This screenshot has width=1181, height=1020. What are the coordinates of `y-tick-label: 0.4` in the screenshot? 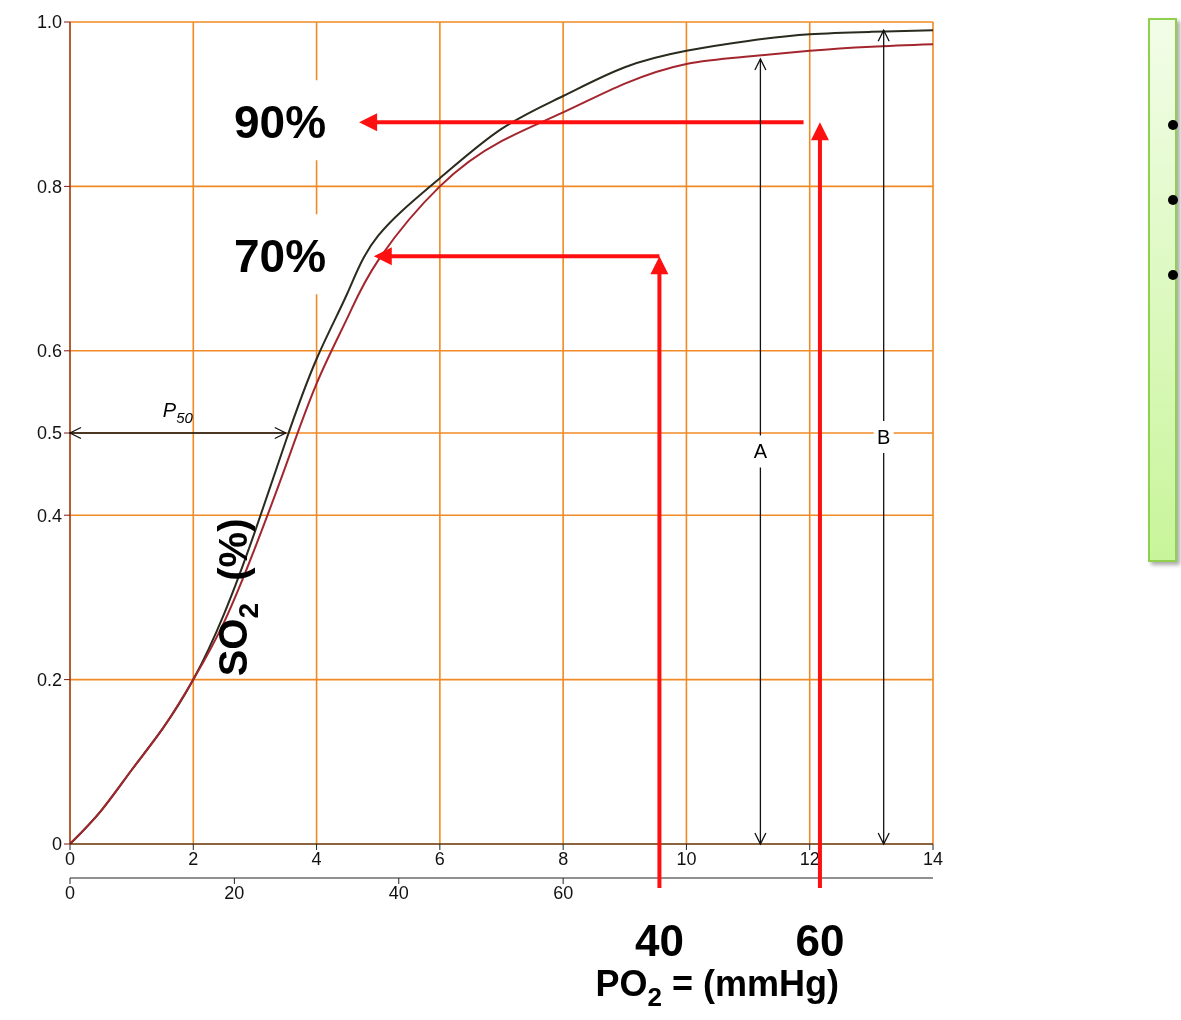 It's located at (49, 515).